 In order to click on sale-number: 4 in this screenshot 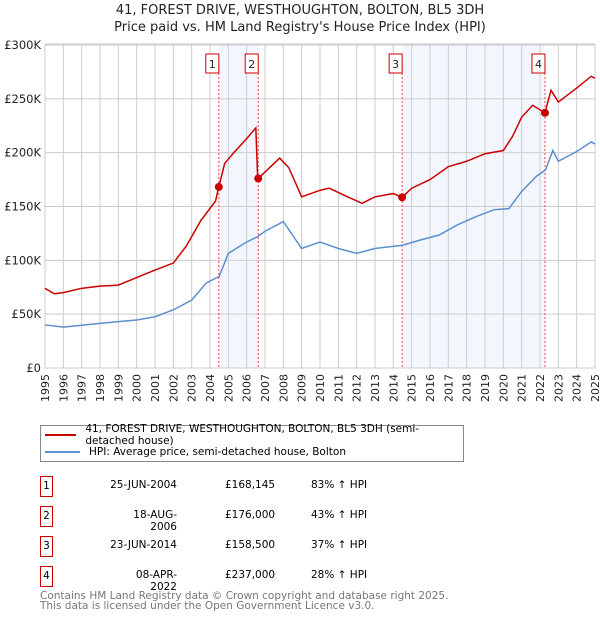, I will do `click(538, 64)`.